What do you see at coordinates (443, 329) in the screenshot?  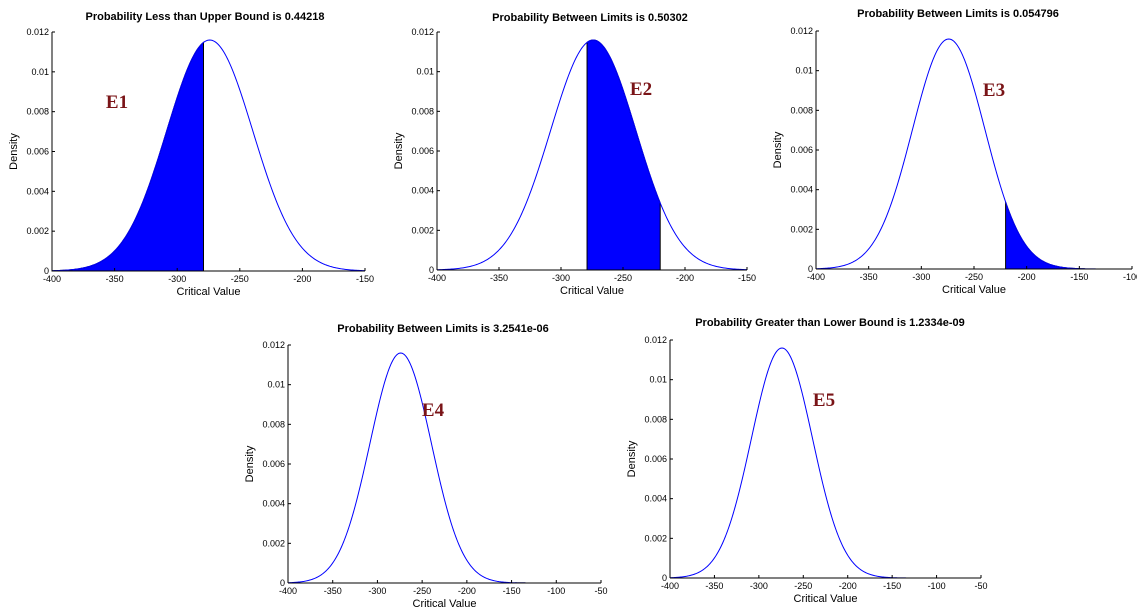 I see `chart-title: Probability Between Limits is 3.2541e-06` at bounding box center [443, 329].